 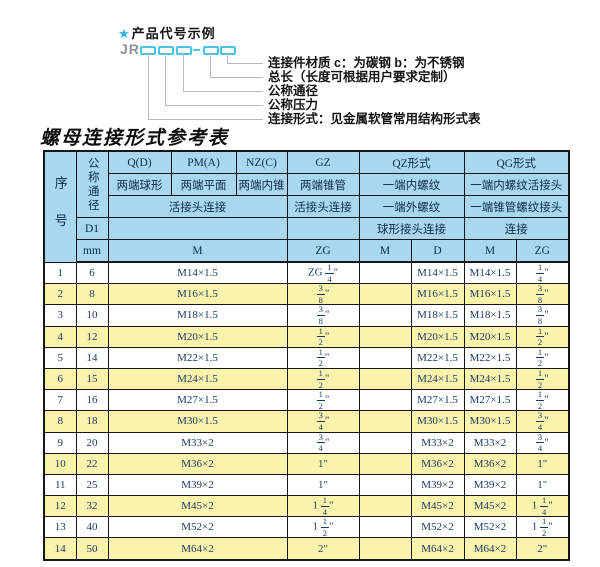 I want to click on code-prefix: JR, so click(x=130, y=49).